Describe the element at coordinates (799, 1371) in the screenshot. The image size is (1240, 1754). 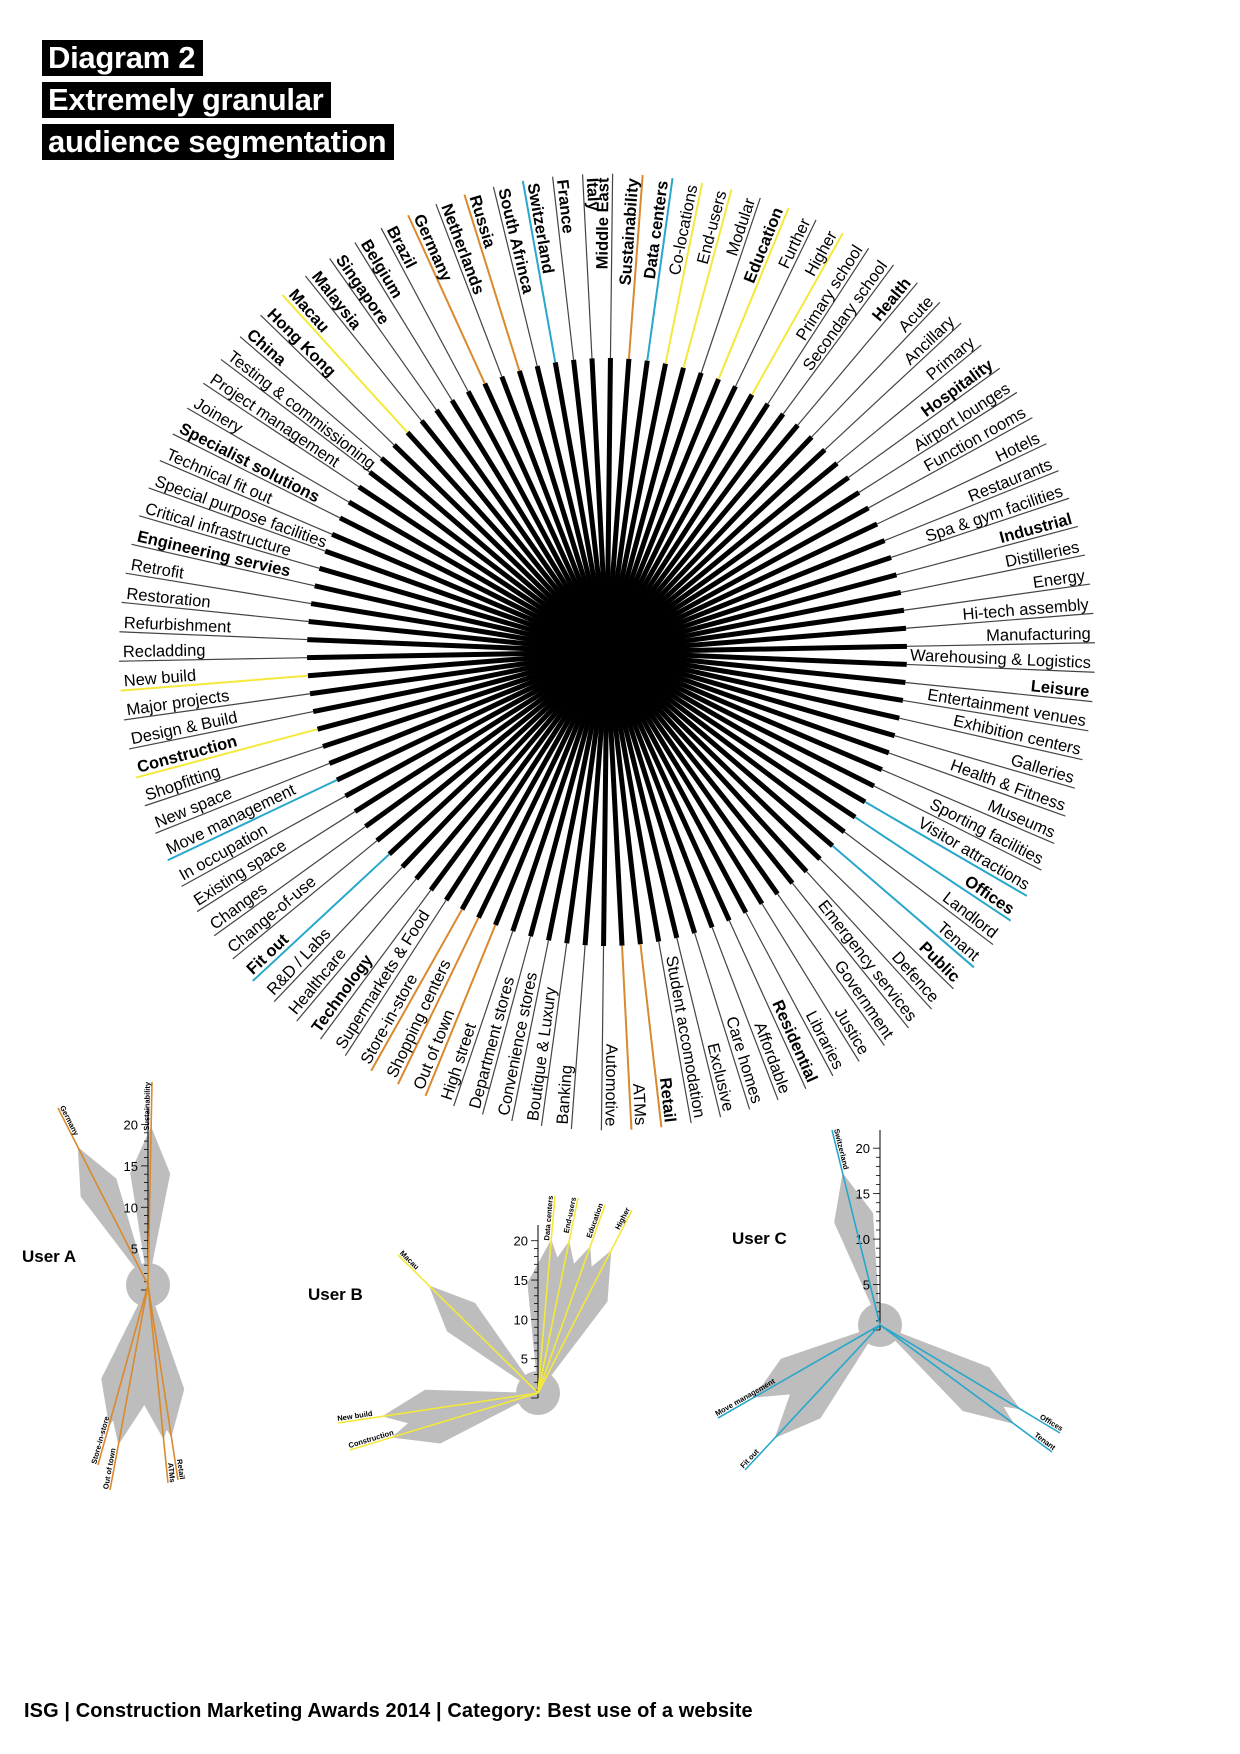
I see `user-spoke-move-management` at that location.